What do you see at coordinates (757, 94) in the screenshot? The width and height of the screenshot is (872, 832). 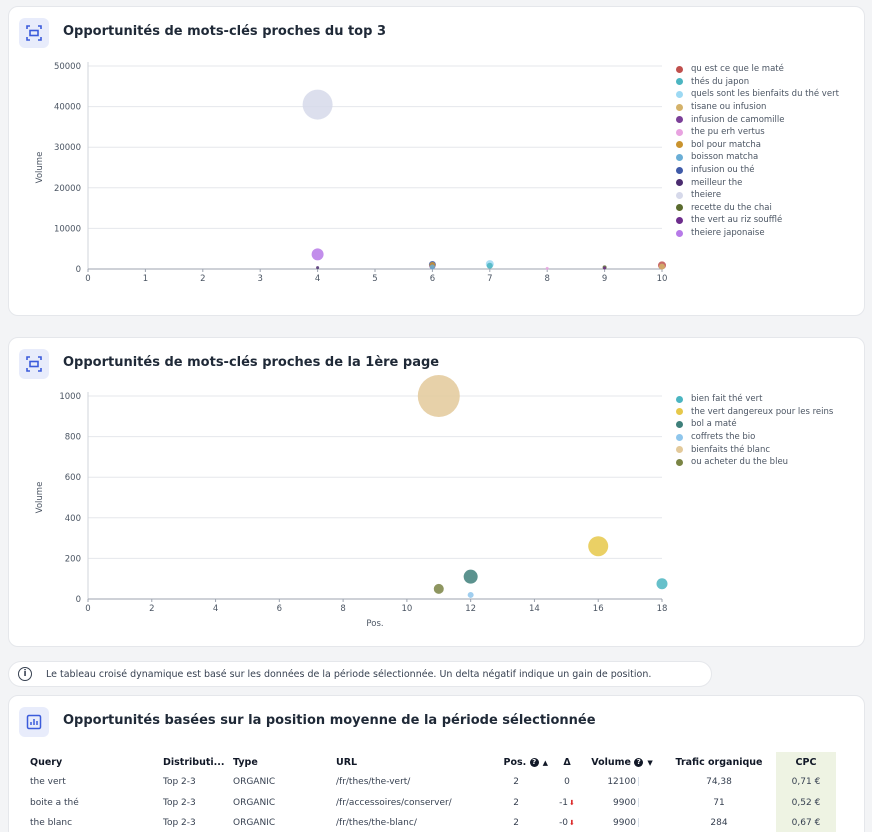 I see `legend-item: quels sont les bienfaits du thé vert` at bounding box center [757, 94].